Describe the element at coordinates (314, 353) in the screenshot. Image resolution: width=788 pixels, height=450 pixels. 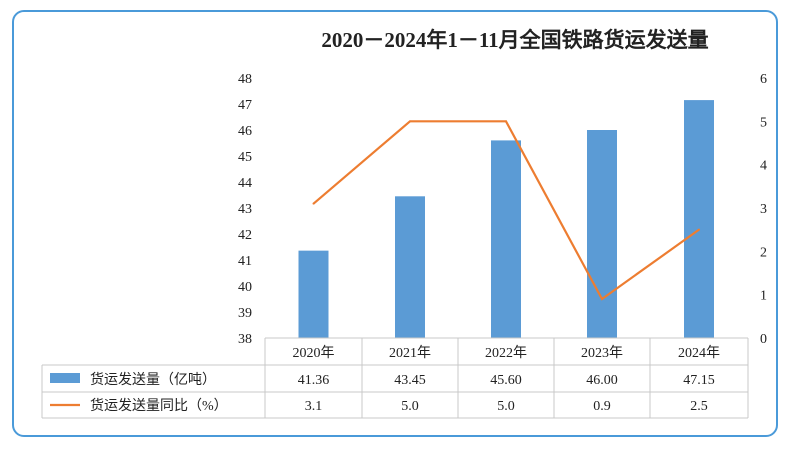
I see `category-label: 2020年` at that location.